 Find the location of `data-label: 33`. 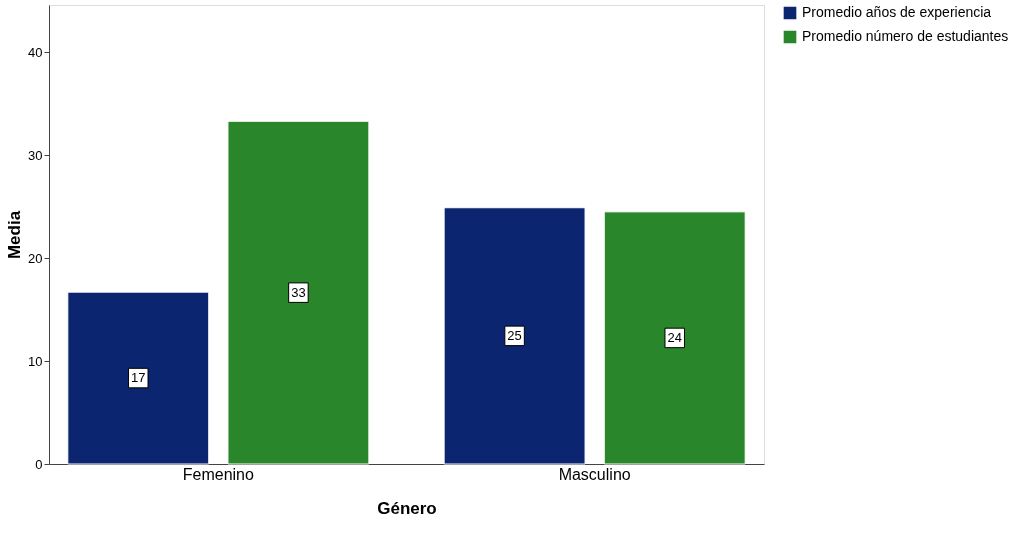

data-label: 33 is located at coordinates (298, 292).